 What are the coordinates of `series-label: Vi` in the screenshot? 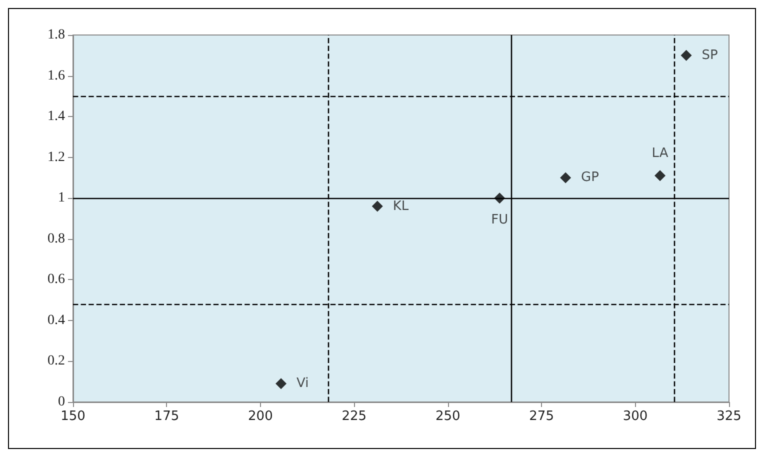 It's located at (302, 384).